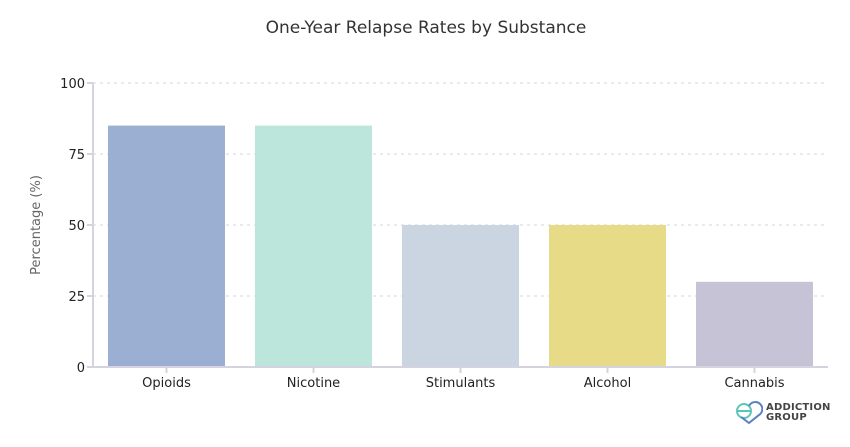  What do you see at coordinates (166, 383) in the screenshot?
I see `x-tick-label: Opioids` at bounding box center [166, 383].